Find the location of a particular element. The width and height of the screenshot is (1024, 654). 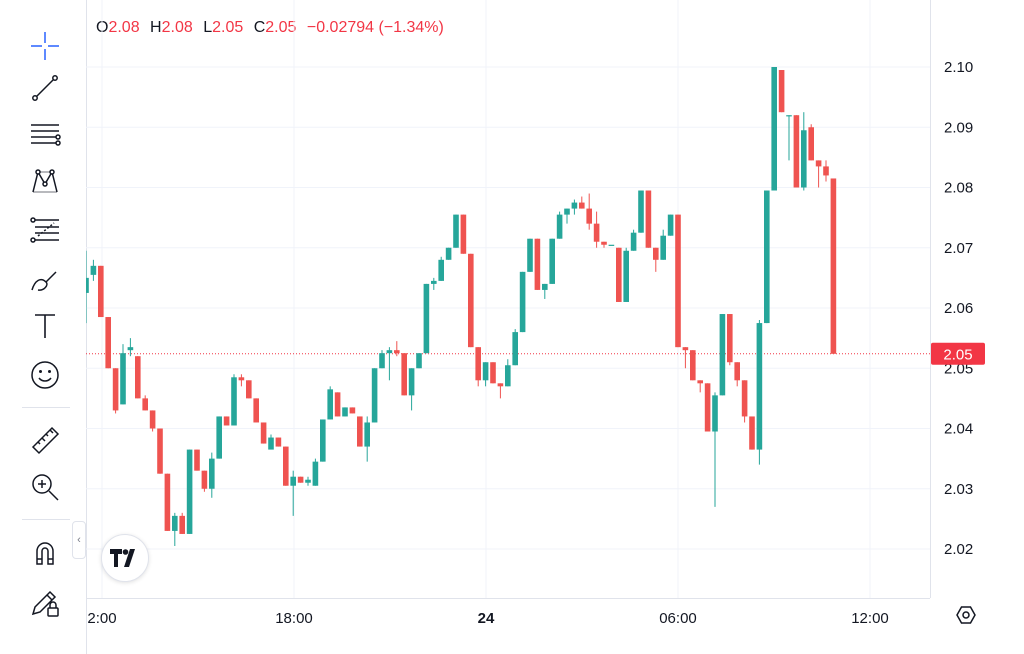

magnet-icon is located at coordinates (45, 553).